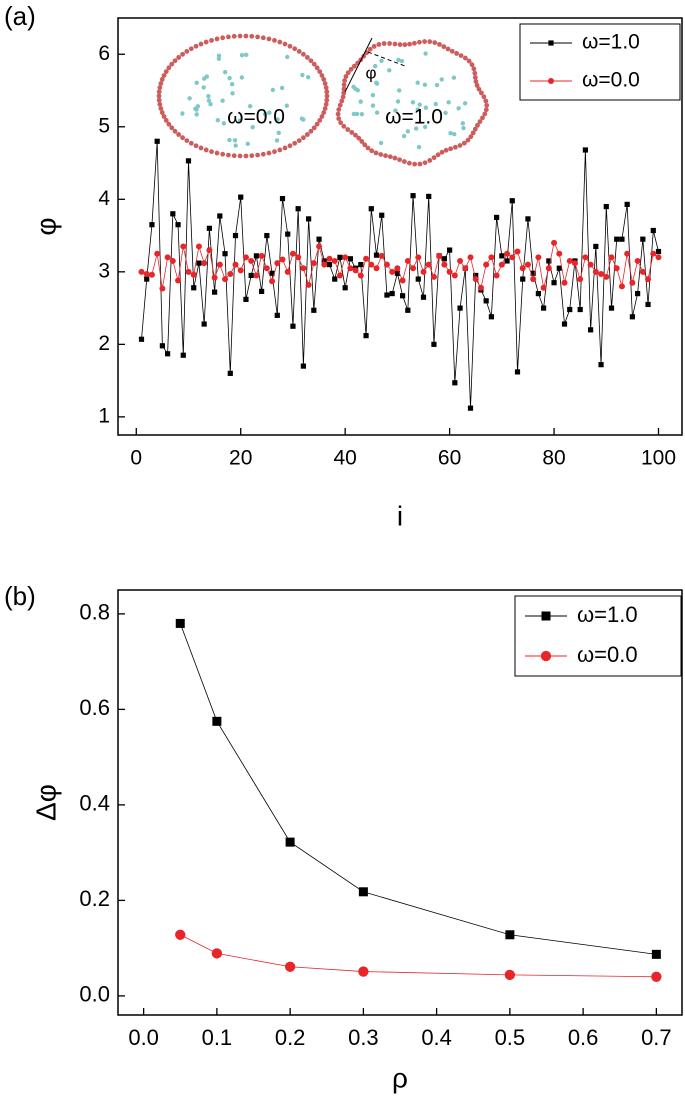  Describe the element at coordinates (583, 1037) in the screenshot. I see `x-tick-label: 0.6` at that location.